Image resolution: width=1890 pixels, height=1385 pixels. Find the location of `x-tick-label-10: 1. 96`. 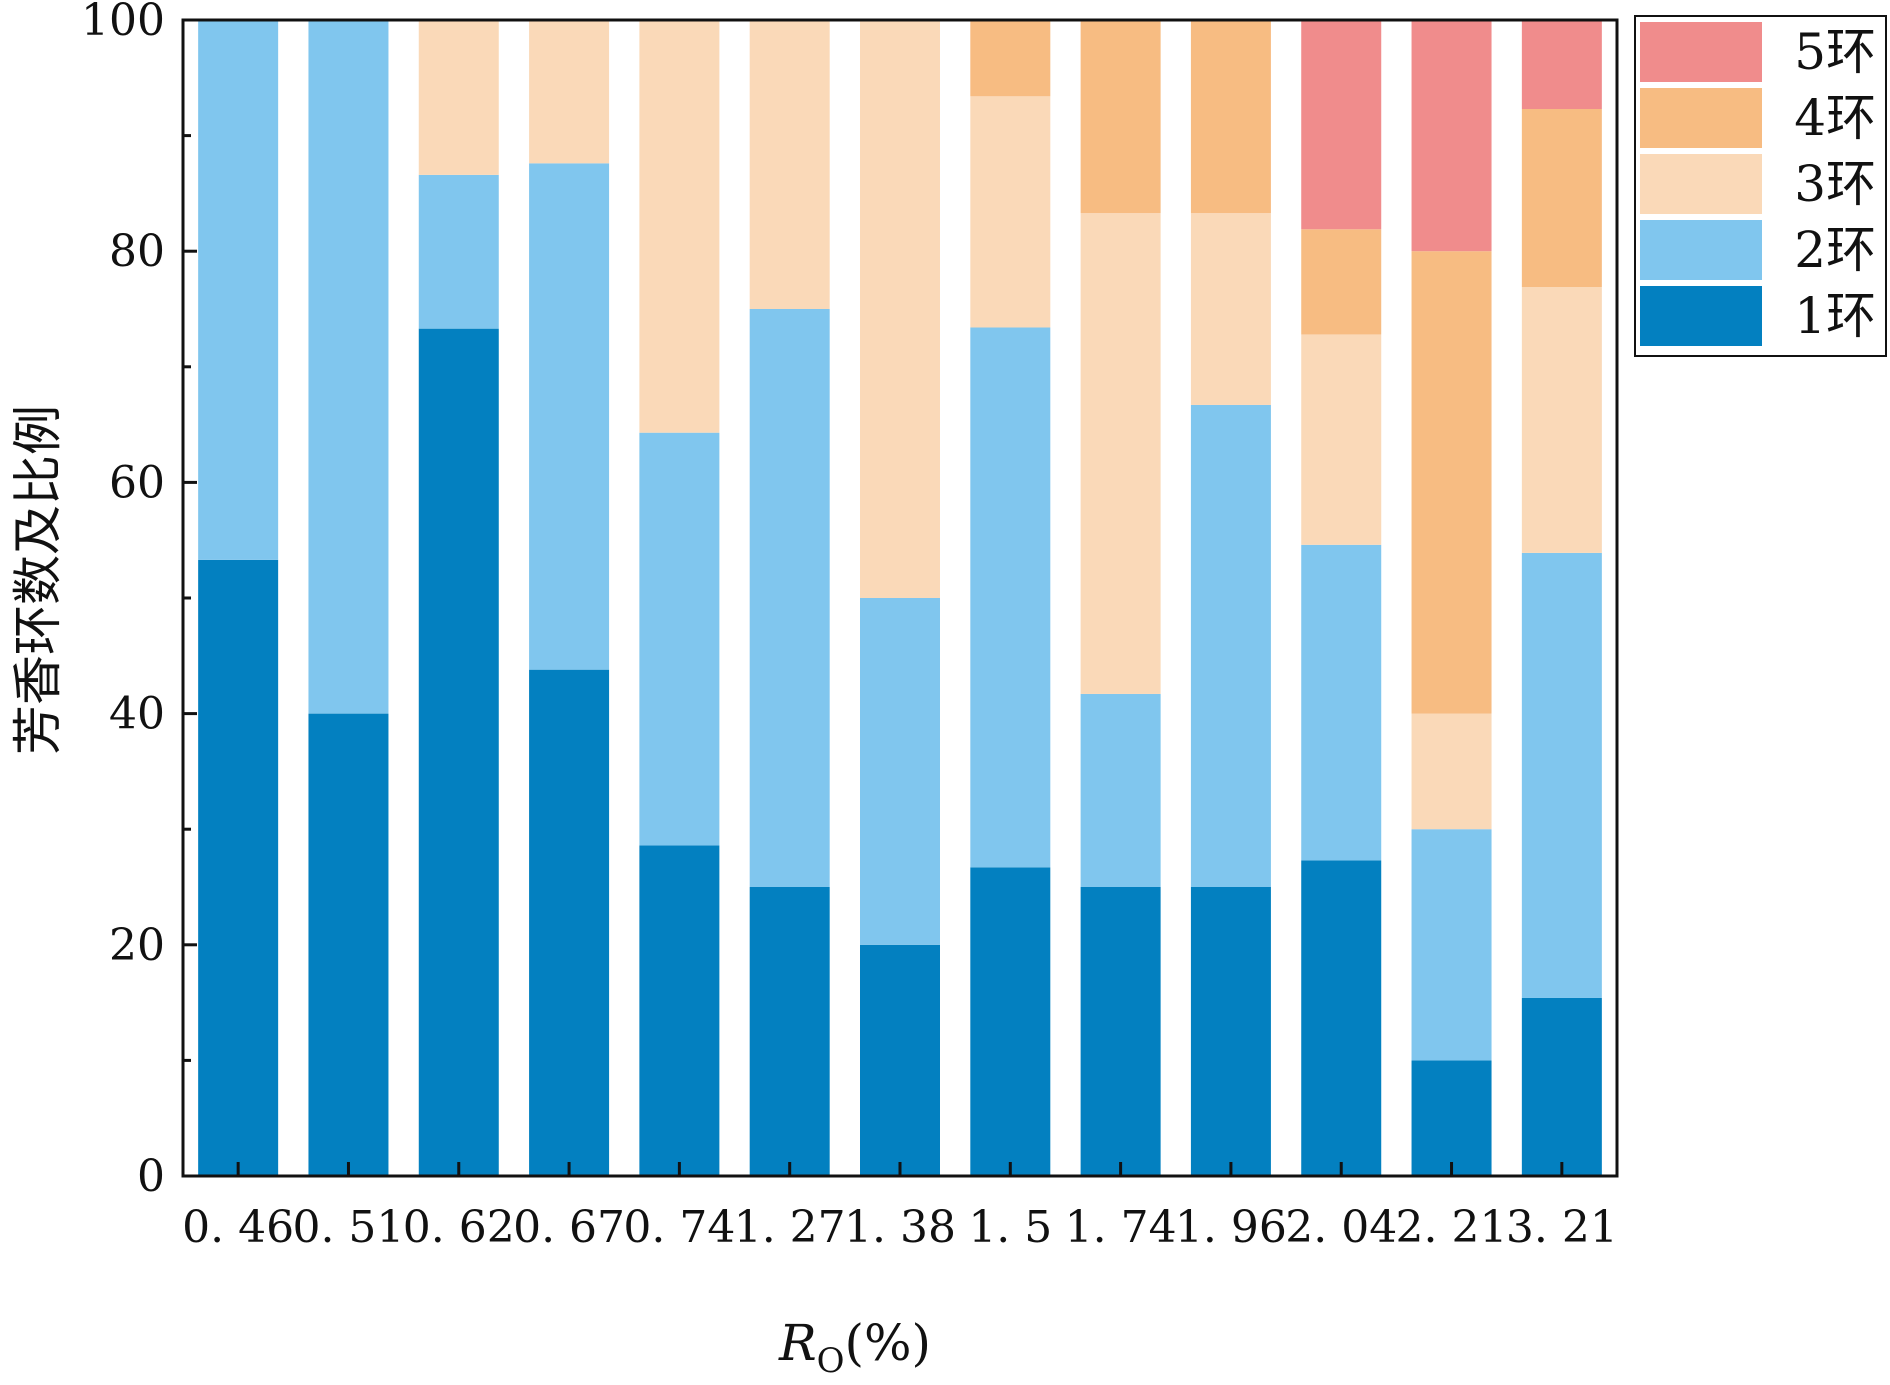

x-tick-label-10: 1. 96 is located at coordinates (1231, 1227).